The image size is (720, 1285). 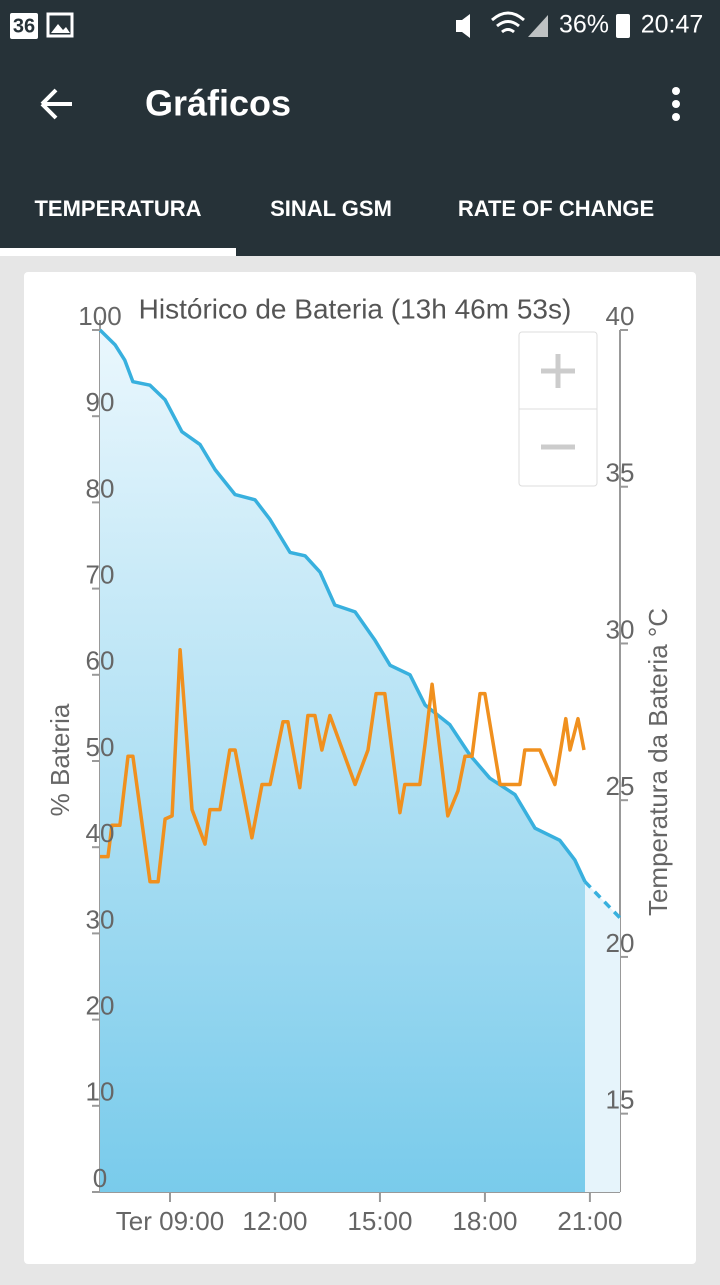 What do you see at coordinates (331, 208) in the screenshot?
I see `tab: SINAL GSM` at bounding box center [331, 208].